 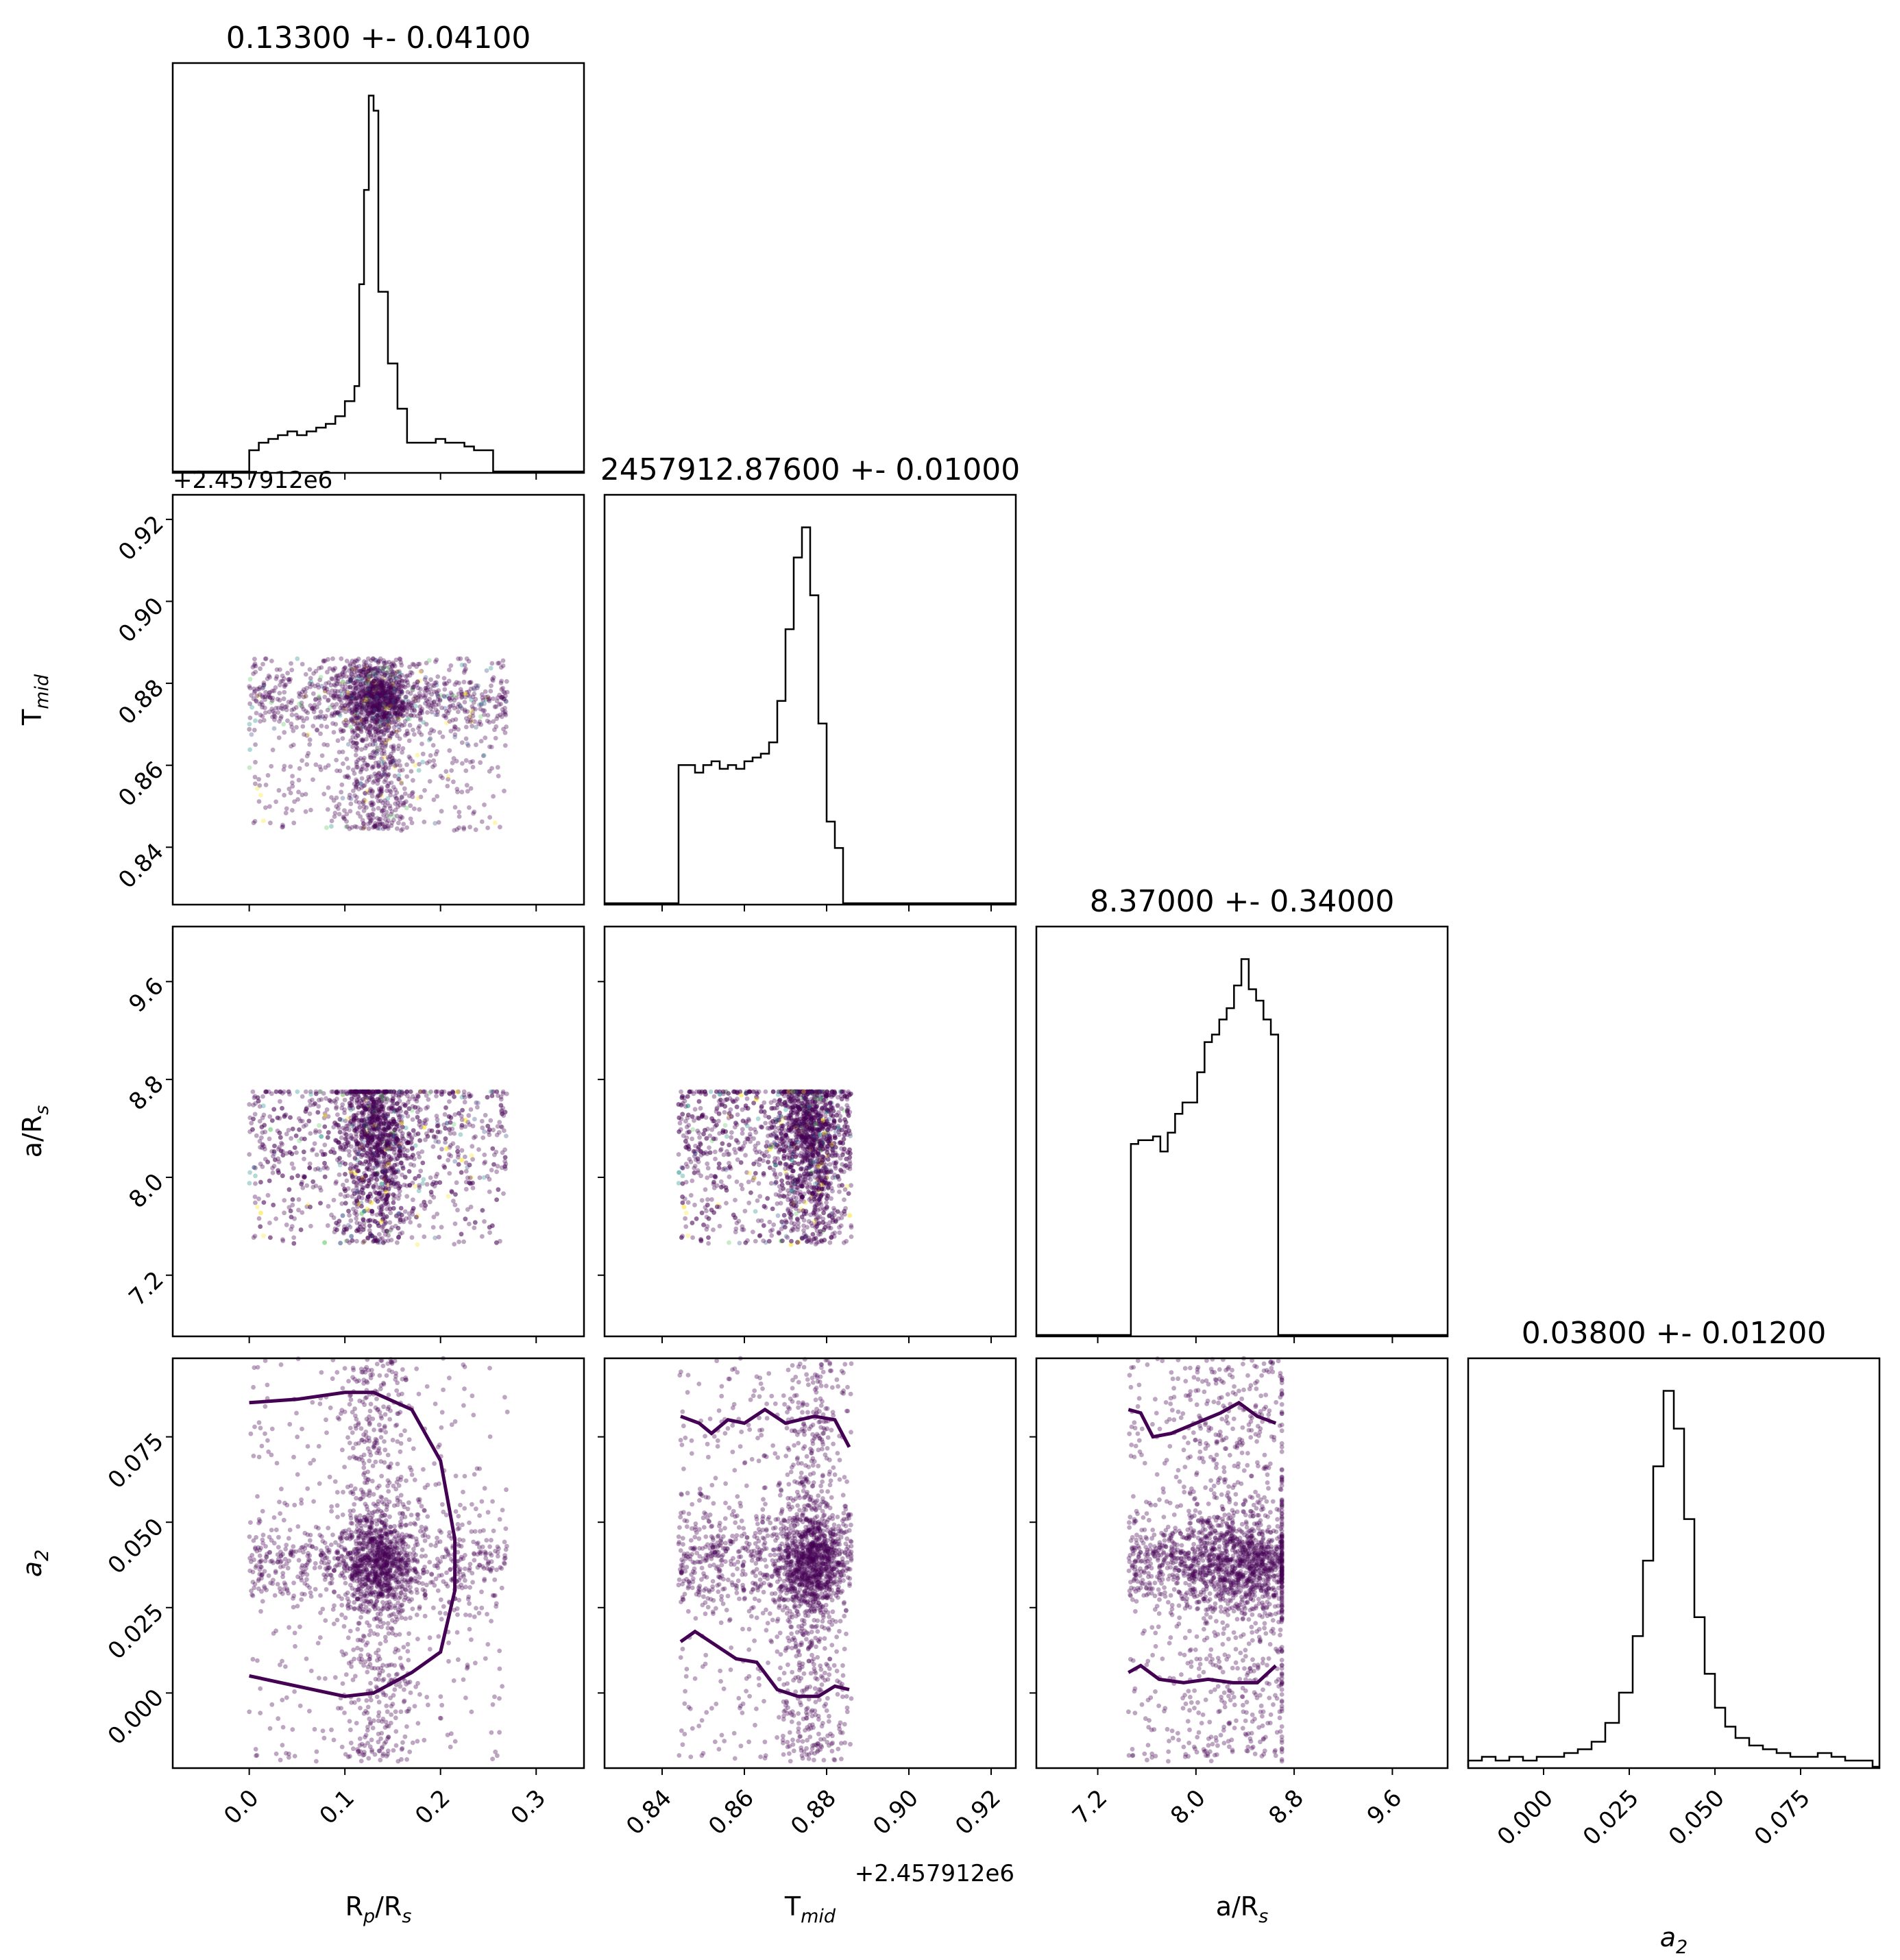 What do you see at coordinates (810, 715) in the screenshot?
I see `histogram-line` at bounding box center [810, 715].